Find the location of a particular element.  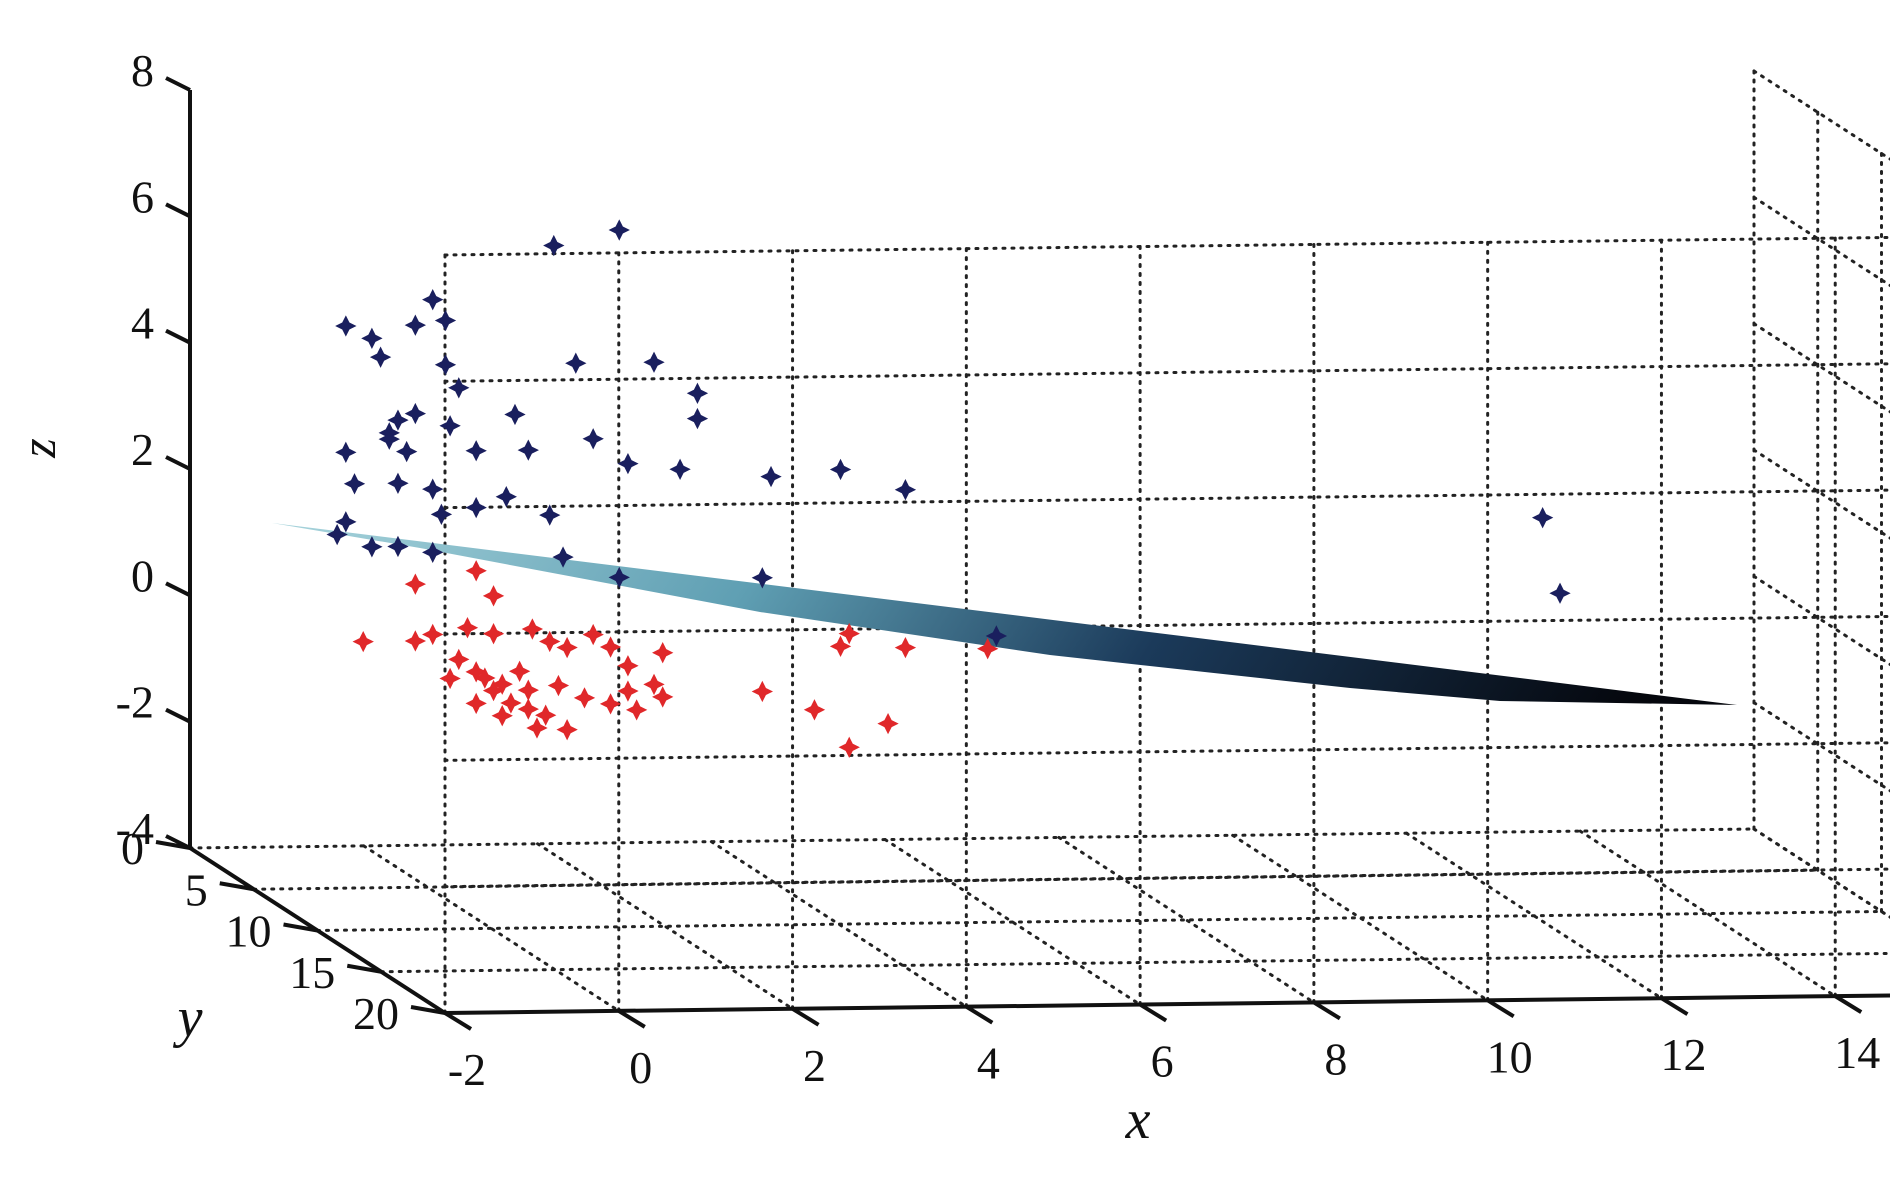

z-tick-label: 4 is located at coordinates (142, 323).